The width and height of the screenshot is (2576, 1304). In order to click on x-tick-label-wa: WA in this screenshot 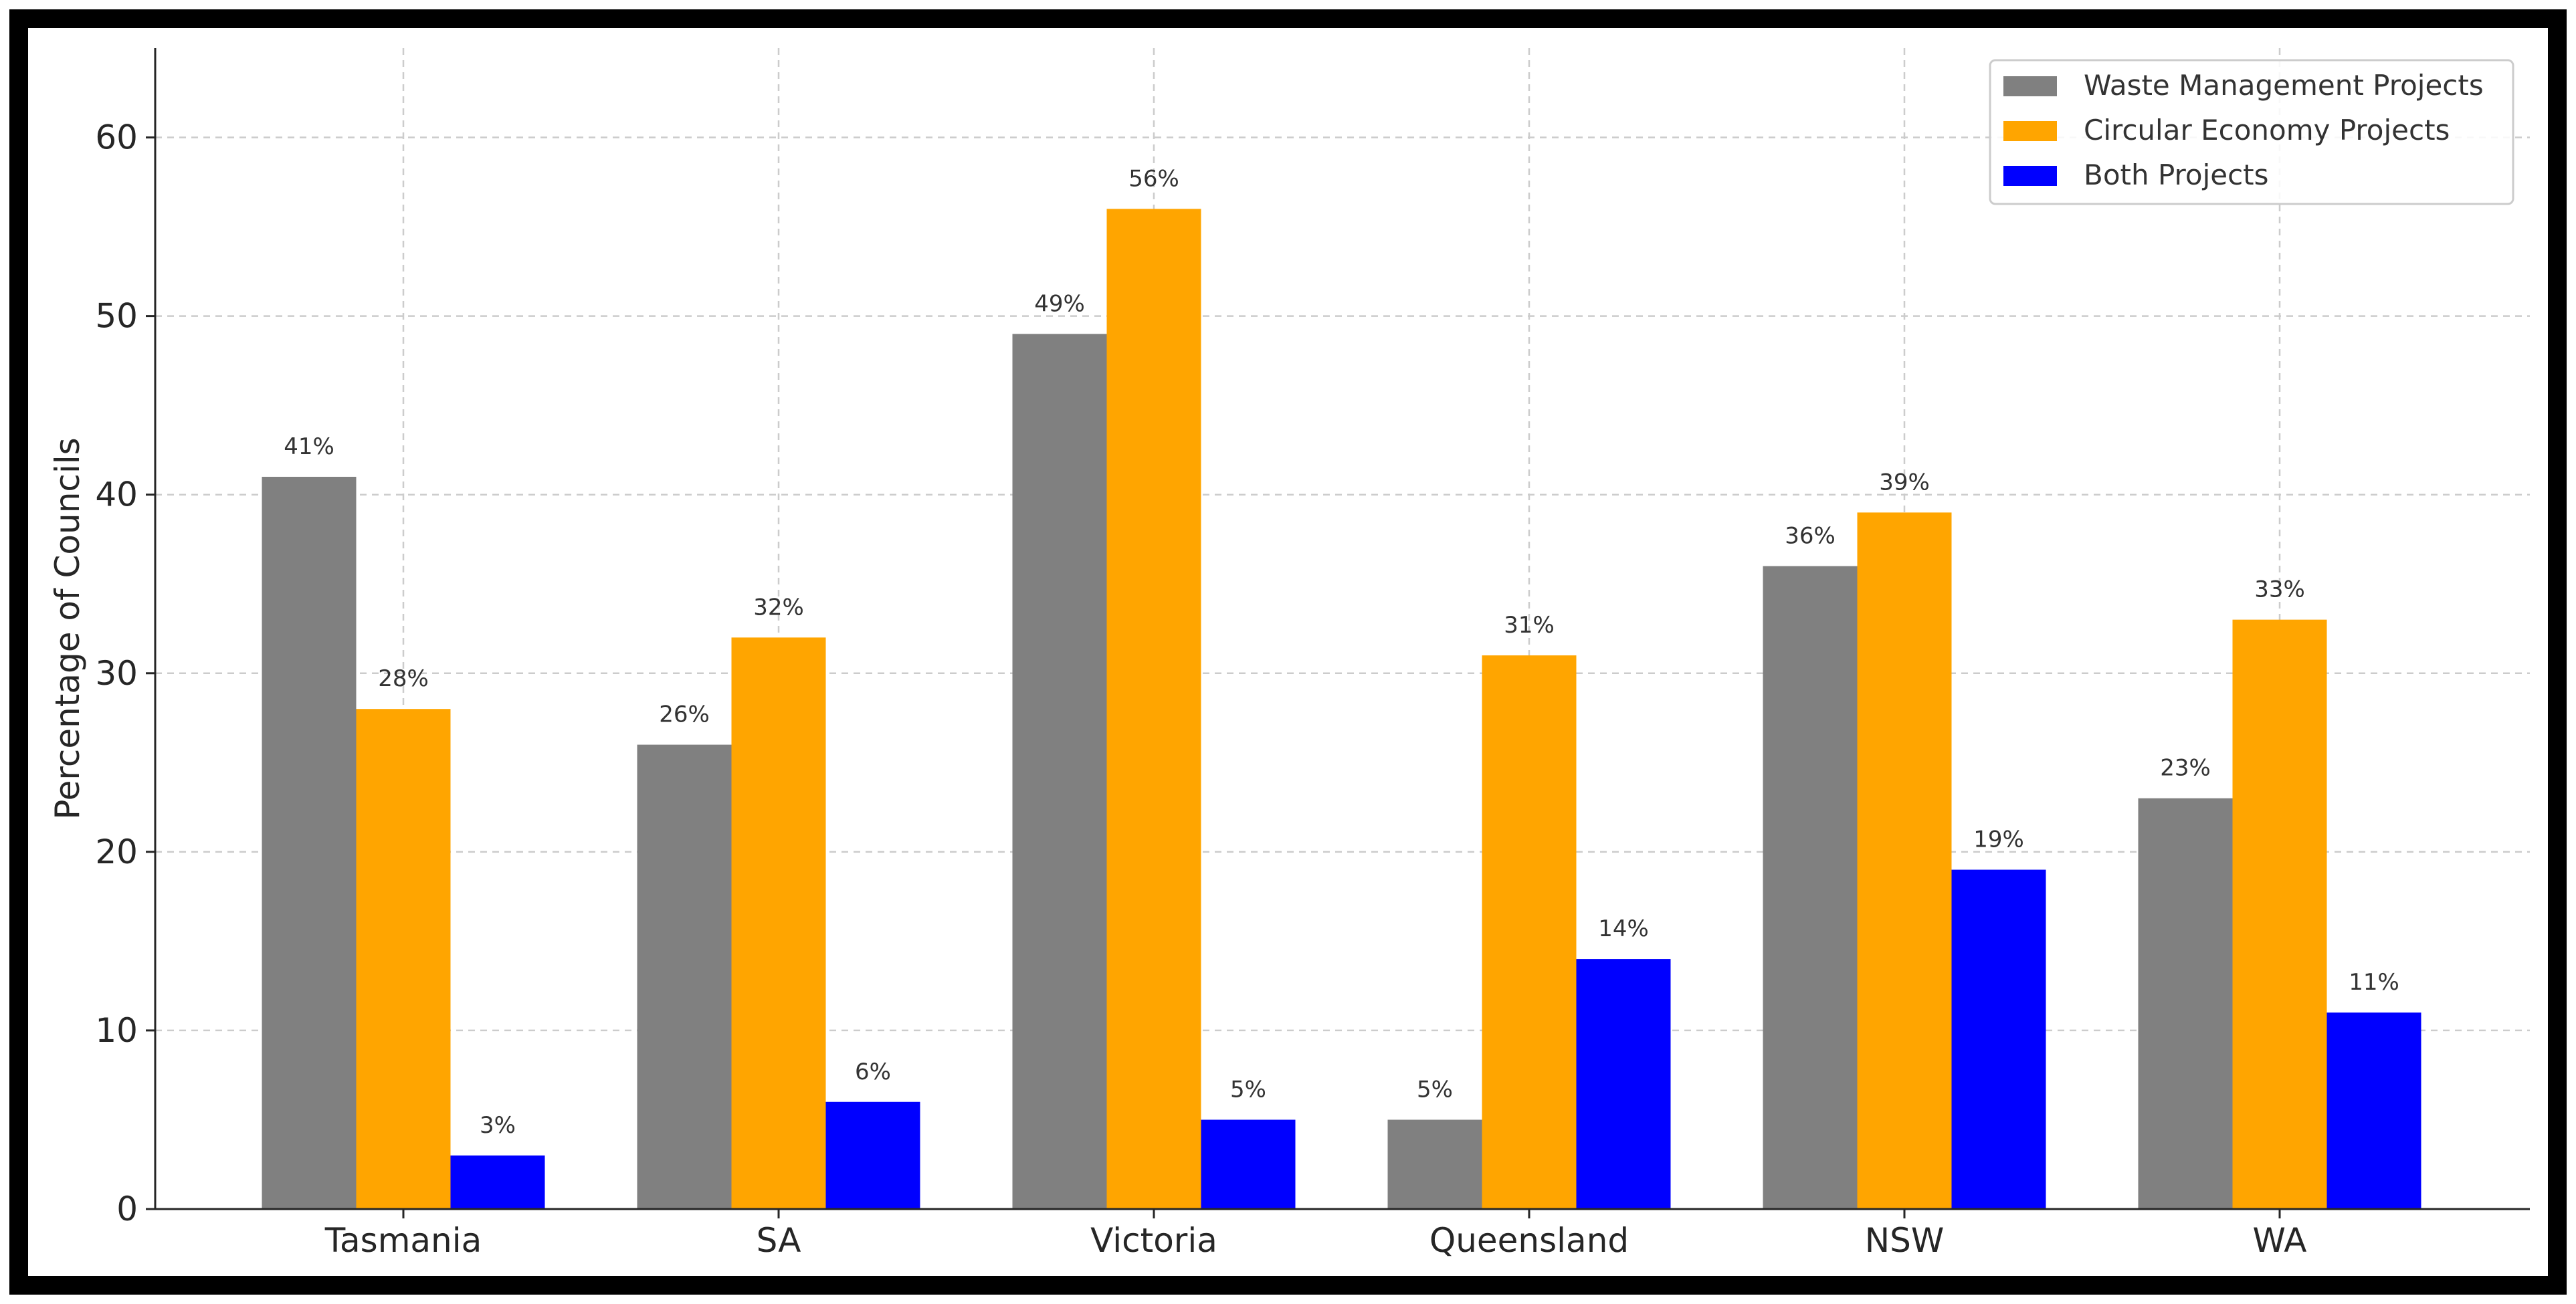, I will do `click(2280, 1240)`.